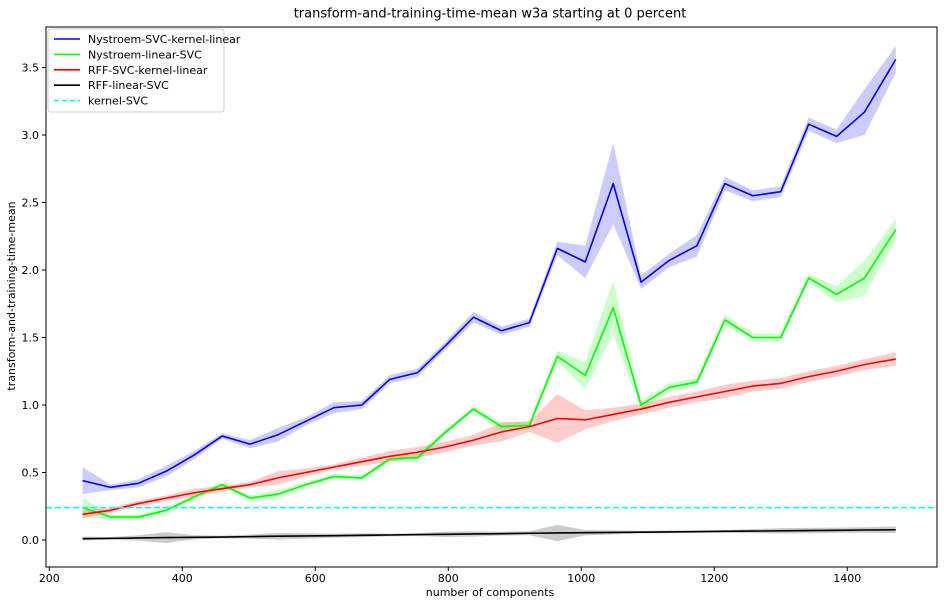 The height and width of the screenshot is (604, 944). Describe the element at coordinates (145, 54) in the screenshot. I see `legend-label: Nystroem-linear-SVC` at that location.